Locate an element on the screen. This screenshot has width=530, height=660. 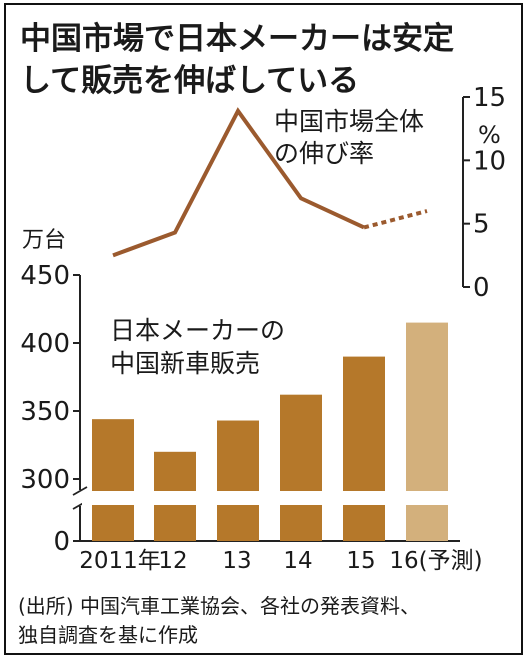
x-tick-label: 12 is located at coordinates (172, 561).